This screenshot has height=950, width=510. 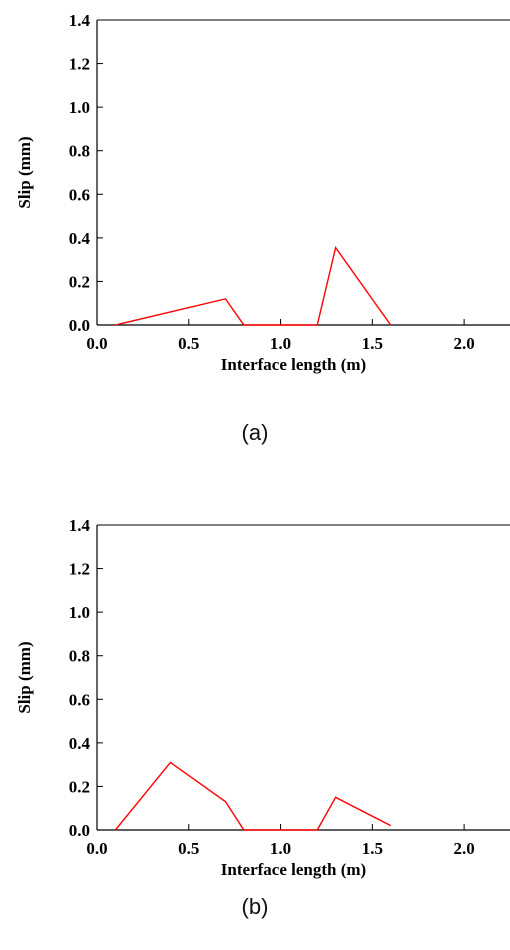 What do you see at coordinates (79, 64) in the screenshot?
I see `chart-a-y-tick-label: 1.2` at bounding box center [79, 64].